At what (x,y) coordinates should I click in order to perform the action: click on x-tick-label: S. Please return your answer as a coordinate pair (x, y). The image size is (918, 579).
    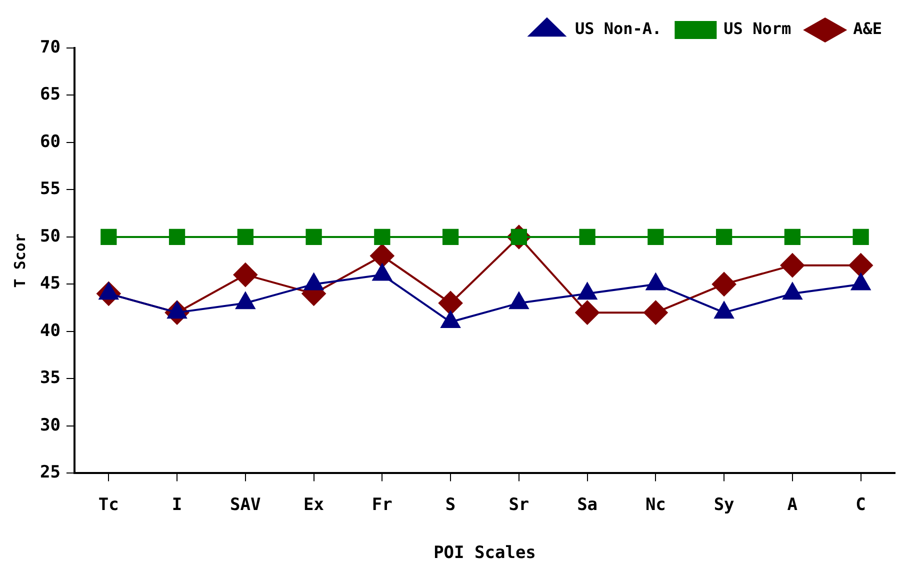
    Looking at the image, I should click on (450, 504).